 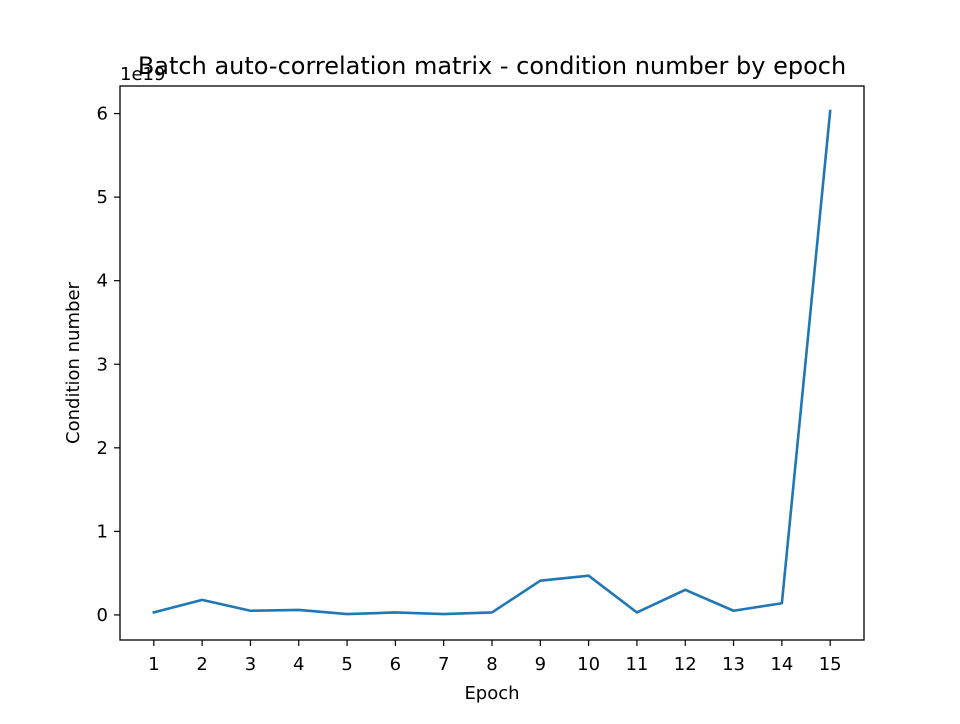 I want to click on x-tick-label: 2, so click(x=201, y=664).